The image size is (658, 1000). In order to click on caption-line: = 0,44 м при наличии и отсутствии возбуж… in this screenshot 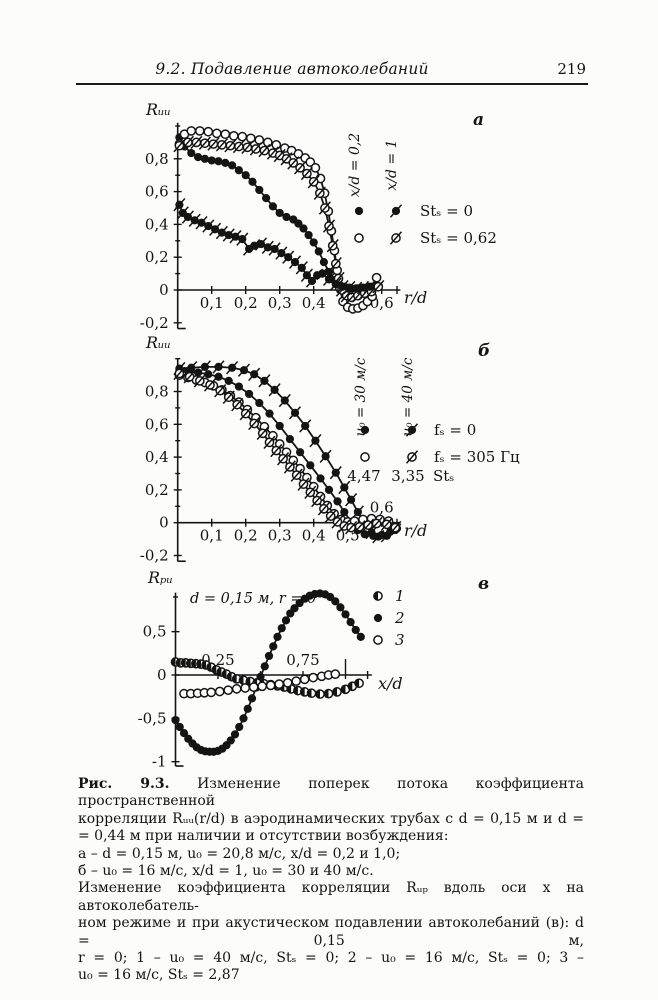, I will do `click(263, 836)`.